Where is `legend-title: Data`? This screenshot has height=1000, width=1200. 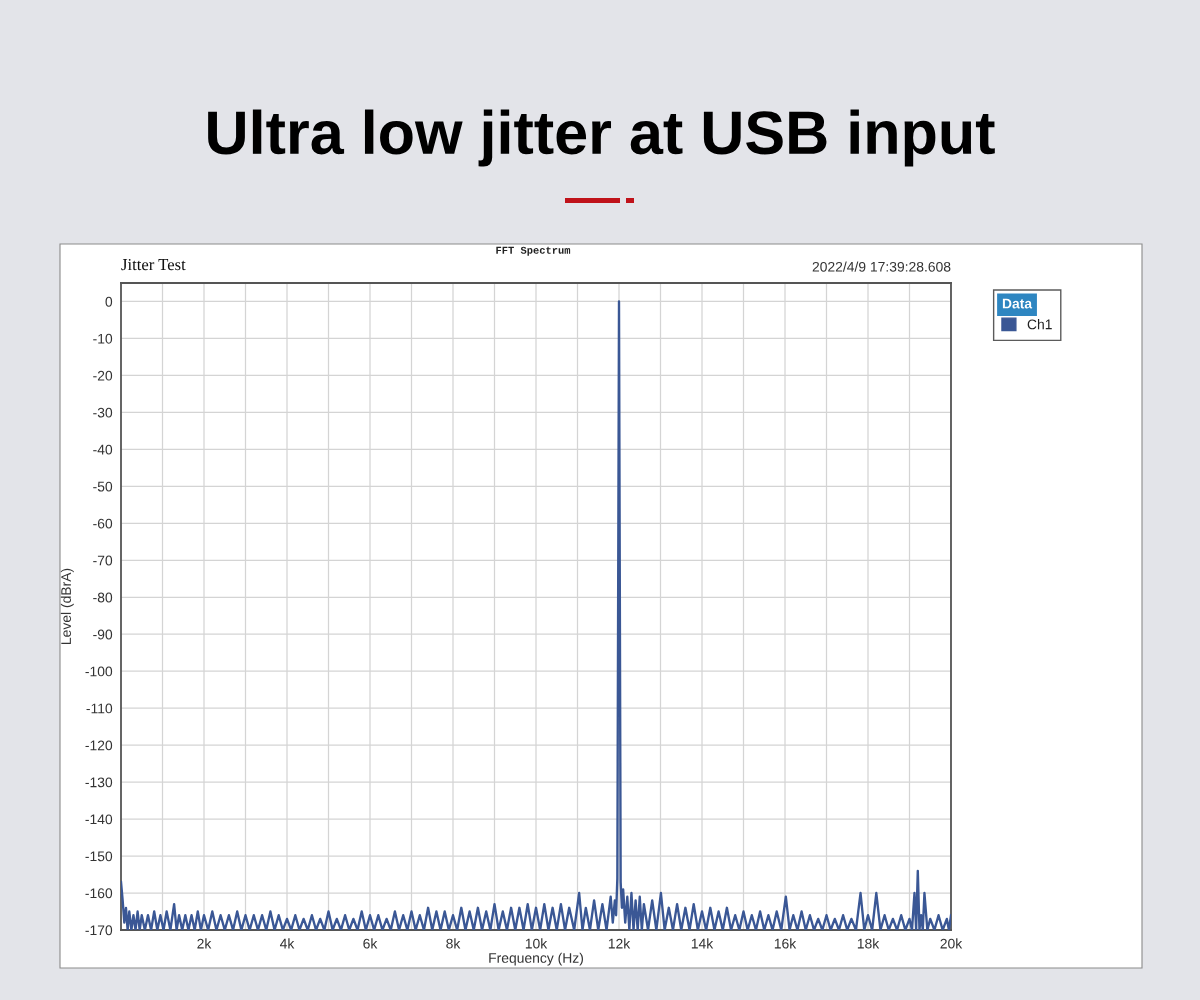 legend-title: Data is located at coordinates (1017, 303).